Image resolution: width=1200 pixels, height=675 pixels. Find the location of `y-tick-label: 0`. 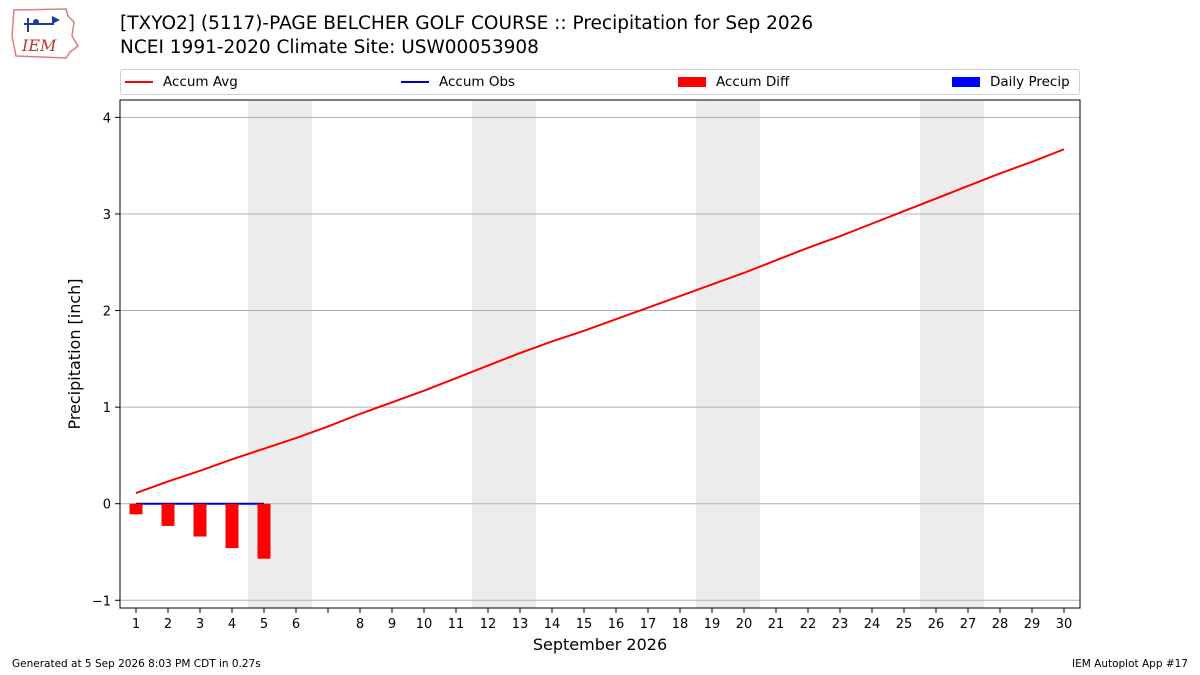

y-tick-label: 0 is located at coordinates (107, 505).